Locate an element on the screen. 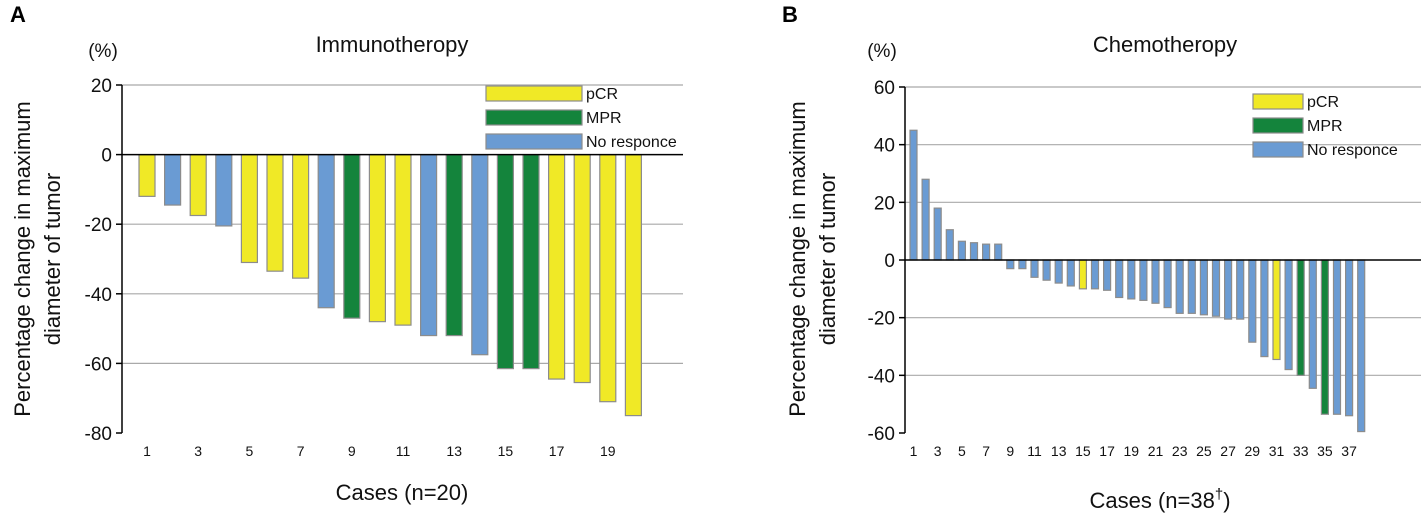 Image resolution: width=1425 pixels, height=517 pixels. x-tick-label: 17 is located at coordinates (1107, 451).